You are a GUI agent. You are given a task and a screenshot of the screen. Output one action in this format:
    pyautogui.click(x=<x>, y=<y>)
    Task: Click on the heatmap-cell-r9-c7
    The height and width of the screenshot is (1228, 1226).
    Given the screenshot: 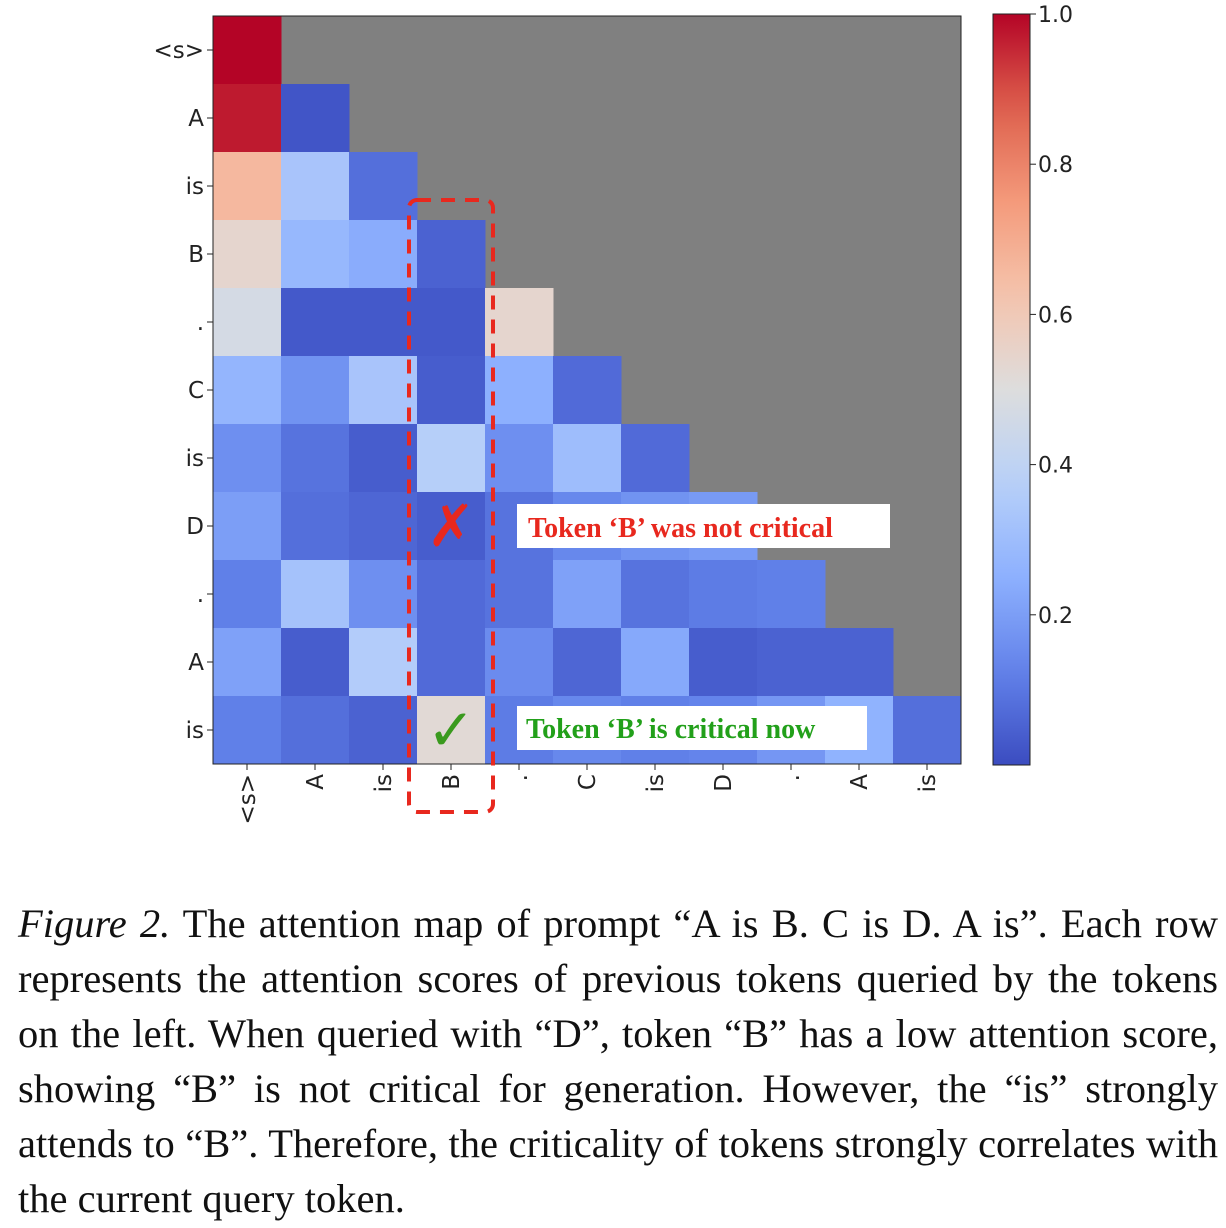 What is the action you would take?
    pyautogui.click(x=723, y=662)
    